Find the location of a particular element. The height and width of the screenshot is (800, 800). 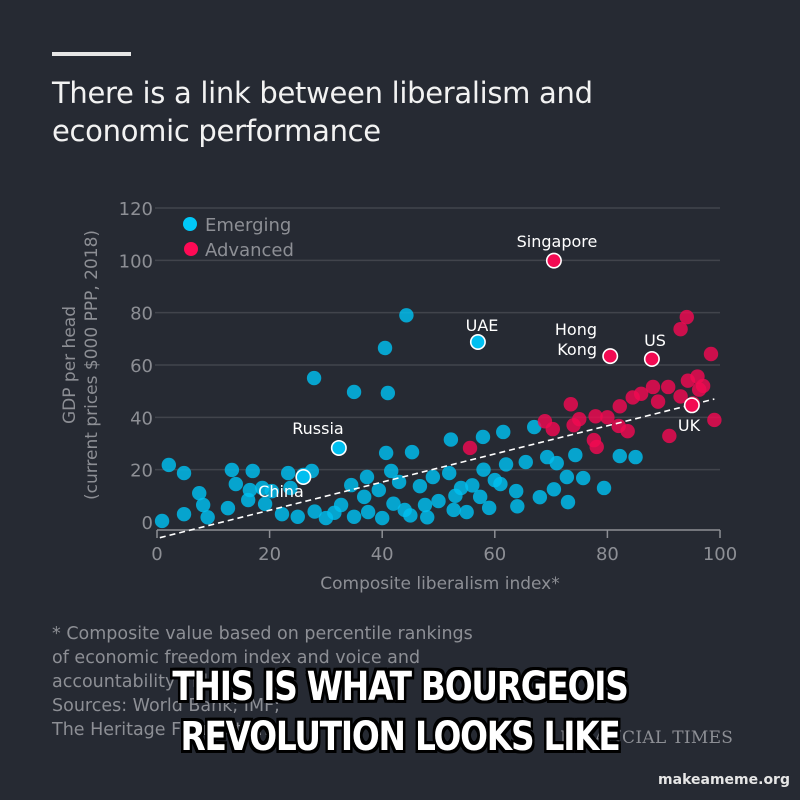

label-uk: UK is located at coordinates (689, 425).